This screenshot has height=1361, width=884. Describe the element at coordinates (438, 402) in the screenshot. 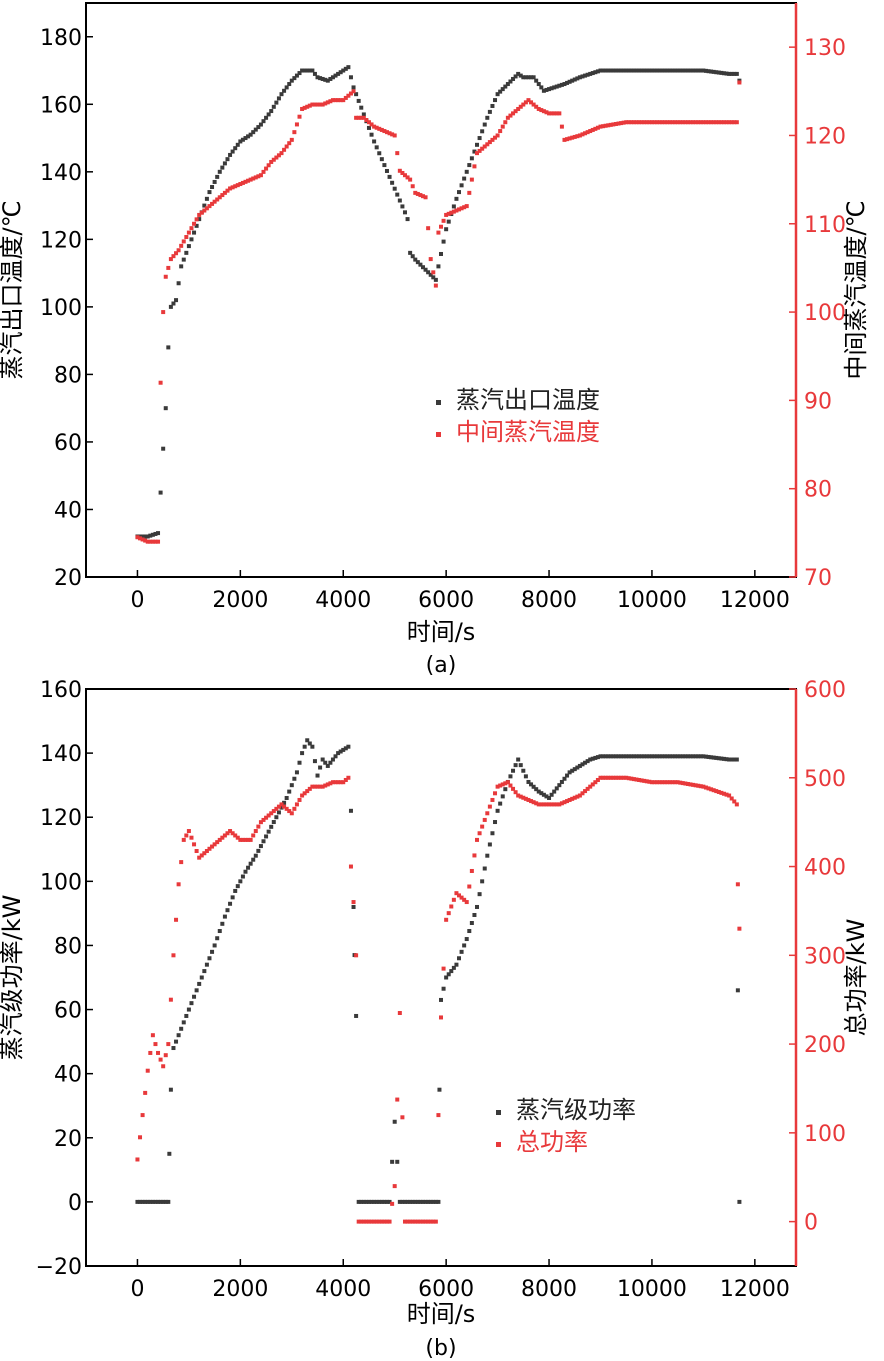

I see `legend-marker-steam-outlet-temp` at that location.